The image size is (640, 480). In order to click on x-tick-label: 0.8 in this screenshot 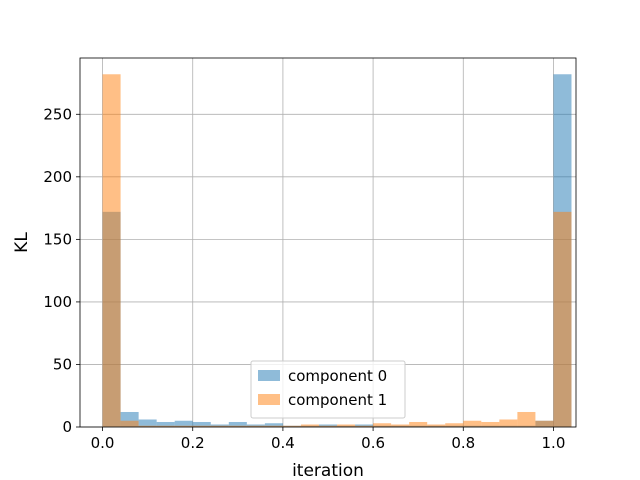, I will do `click(463, 443)`.